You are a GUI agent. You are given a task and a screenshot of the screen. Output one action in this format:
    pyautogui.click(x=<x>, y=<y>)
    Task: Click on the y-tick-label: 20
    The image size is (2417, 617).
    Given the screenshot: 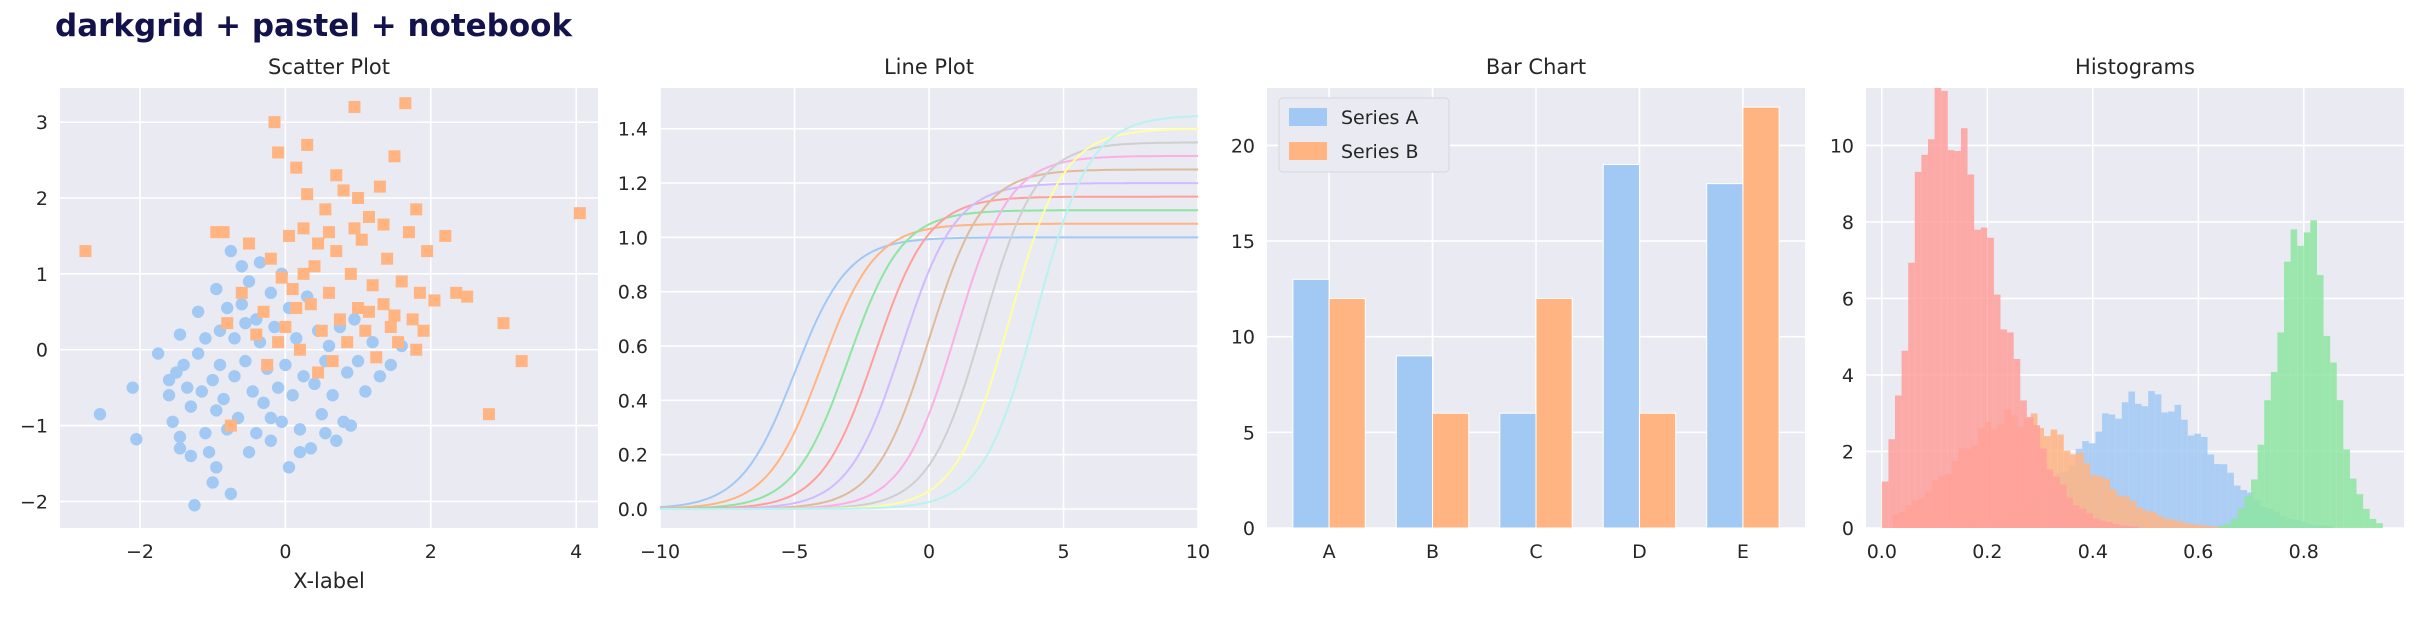 What is the action you would take?
    pyautogui.click(x=1243, y=146)
    